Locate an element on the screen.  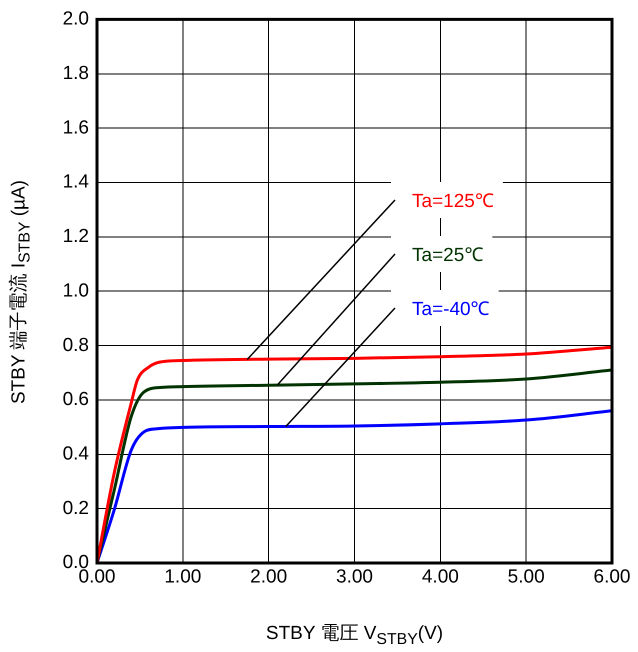
x-tick-label: 5.00 is located at coordinates (526, 577).